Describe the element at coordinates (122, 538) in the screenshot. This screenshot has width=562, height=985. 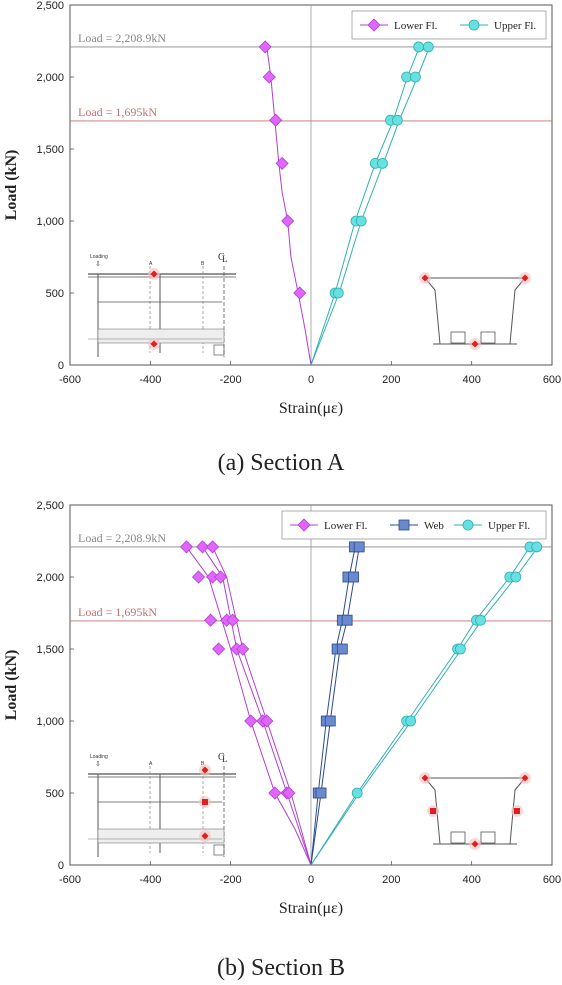
I see `reference-line-label: Load = 2,208.9kN` at that location.